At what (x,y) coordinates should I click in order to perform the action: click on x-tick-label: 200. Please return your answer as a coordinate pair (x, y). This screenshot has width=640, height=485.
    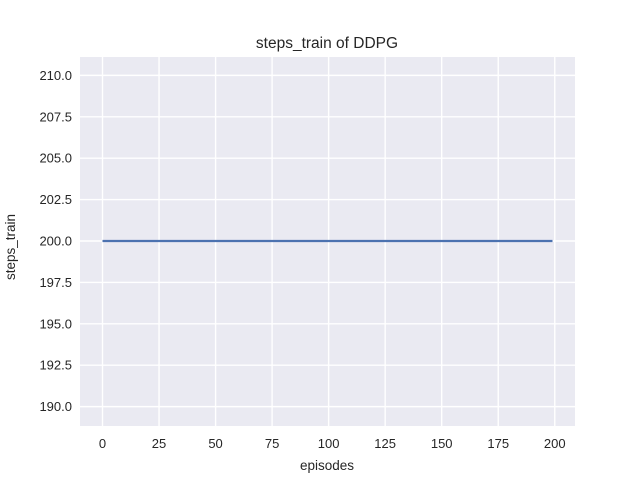
    Looking at the image, I should click on (555, 443).